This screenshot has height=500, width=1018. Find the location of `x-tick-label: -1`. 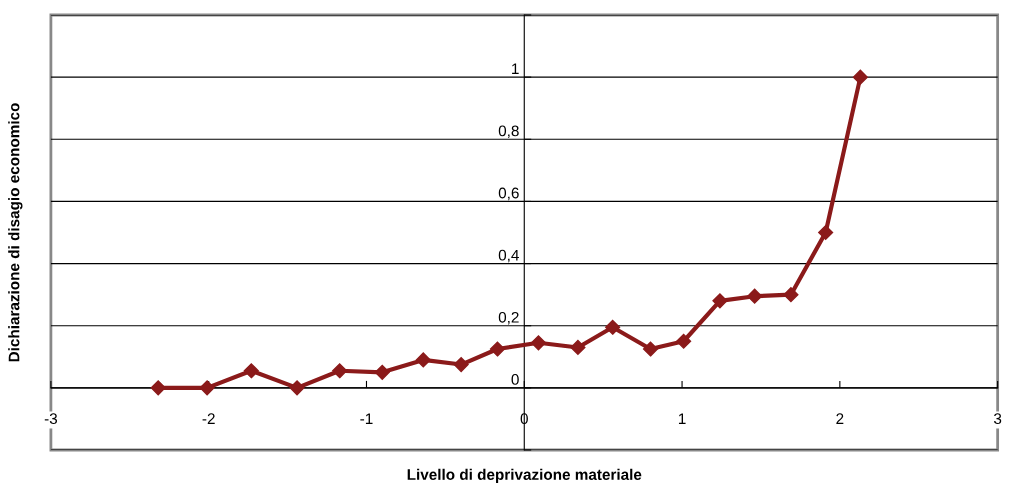

x-tick-label: -1 is located at coordinates (366, 418).